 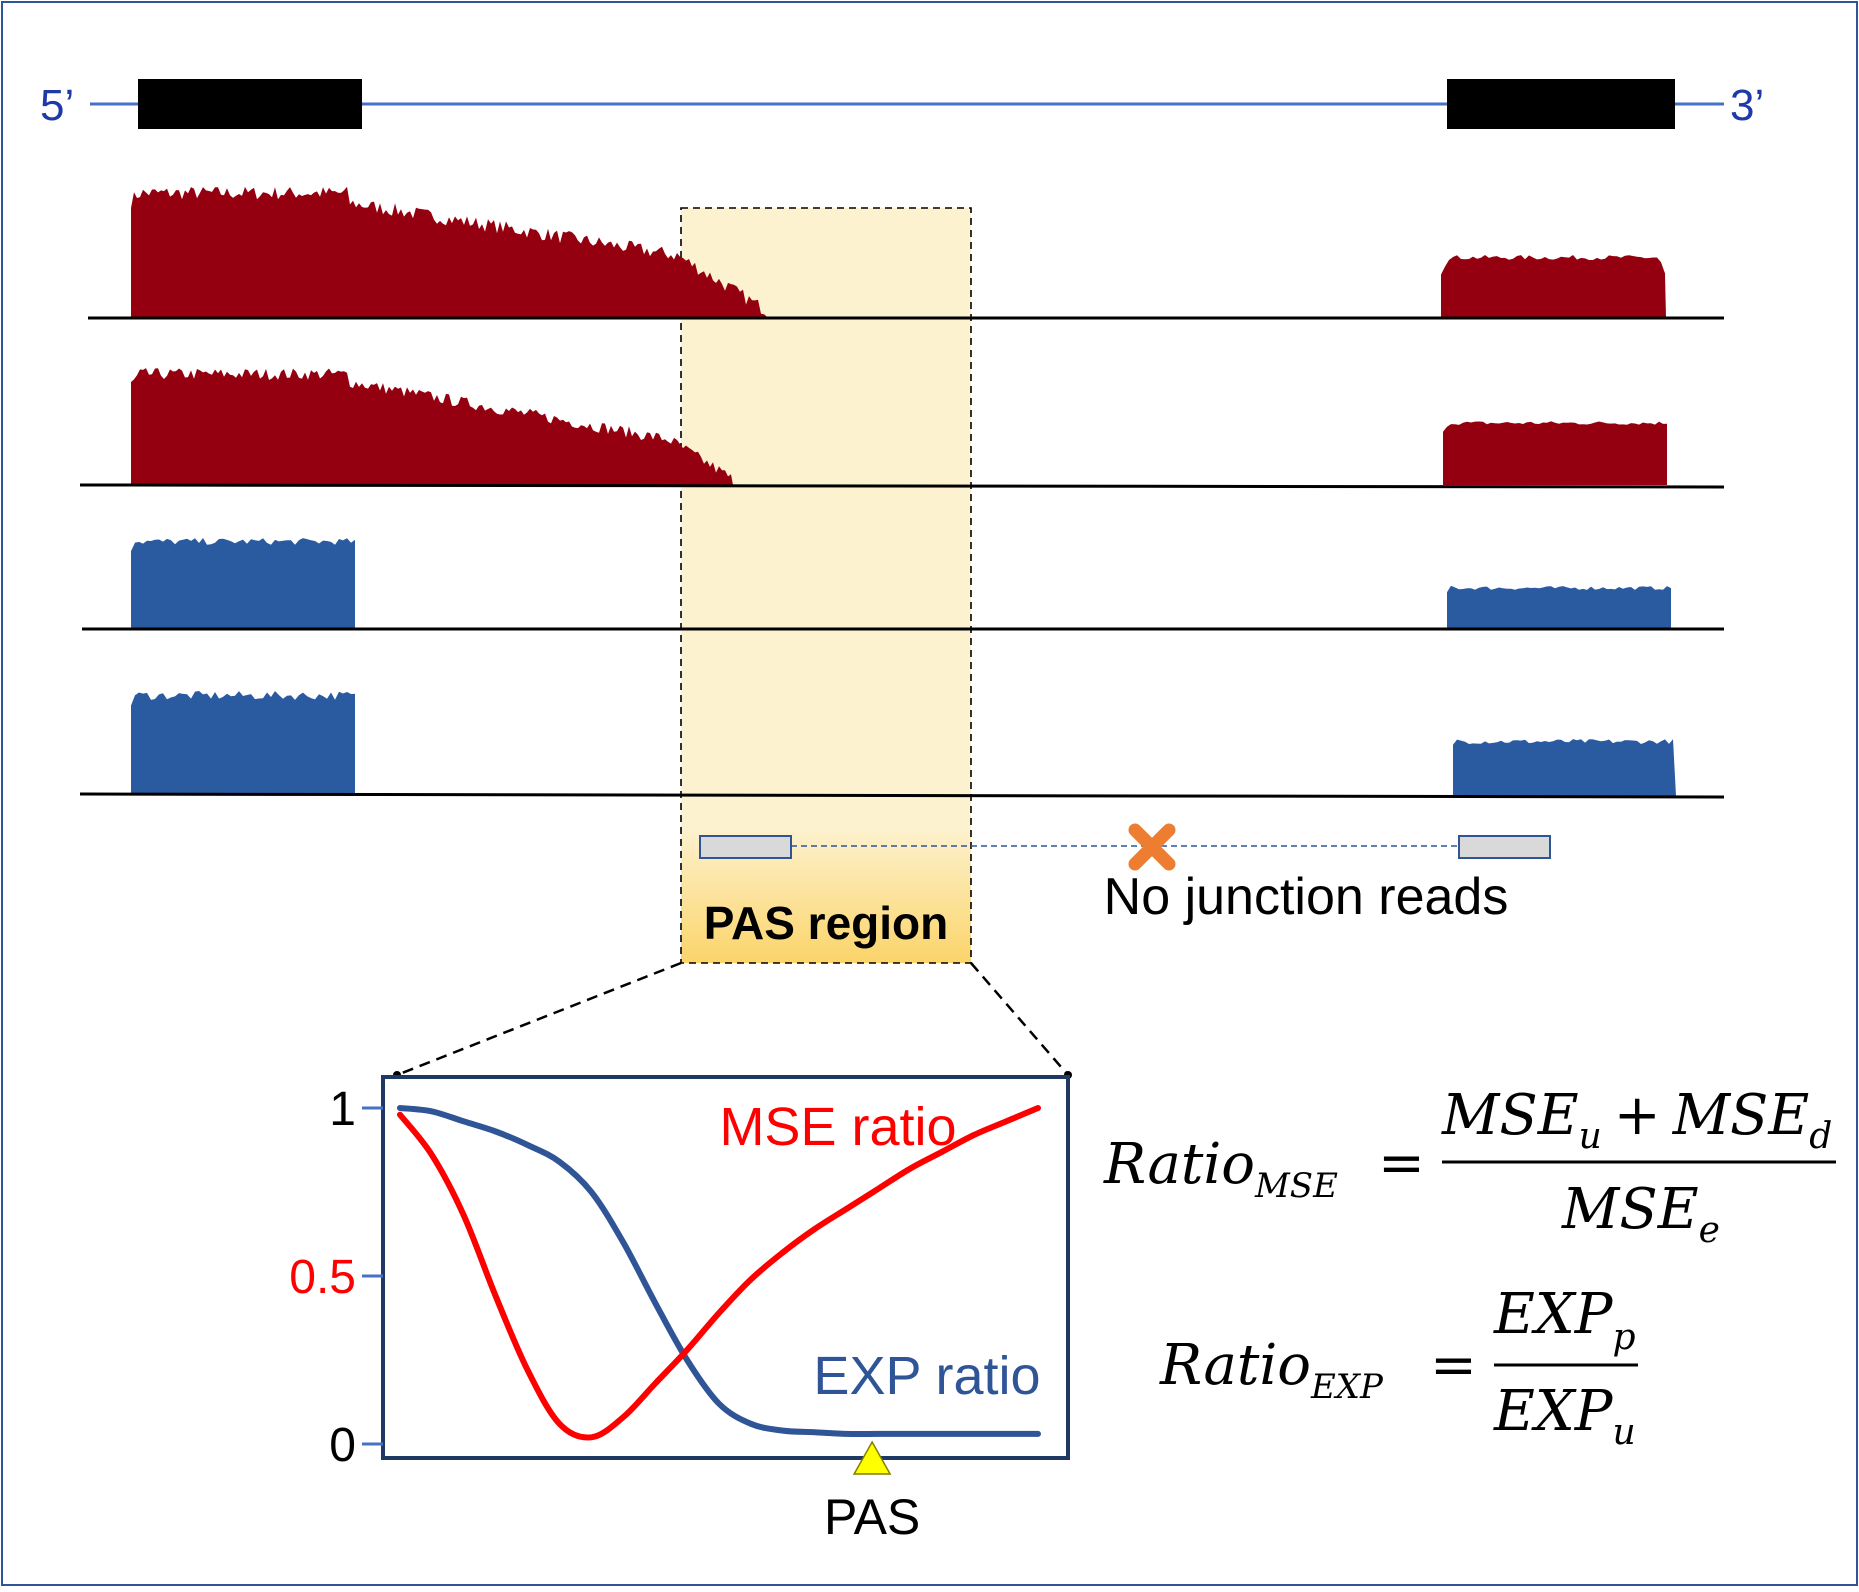 I want to click on junction-schematic: No junction reads, so click(x=1125, y=874).